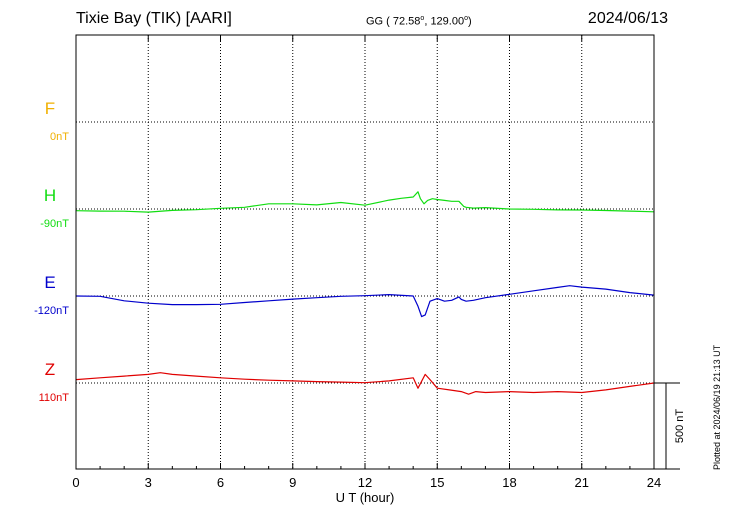 The height and width of the screenshot is (520, 730). I want to click on plotted-timestamp: Plotted at 2024/06/19 21:13 UT, so click(717, 407).